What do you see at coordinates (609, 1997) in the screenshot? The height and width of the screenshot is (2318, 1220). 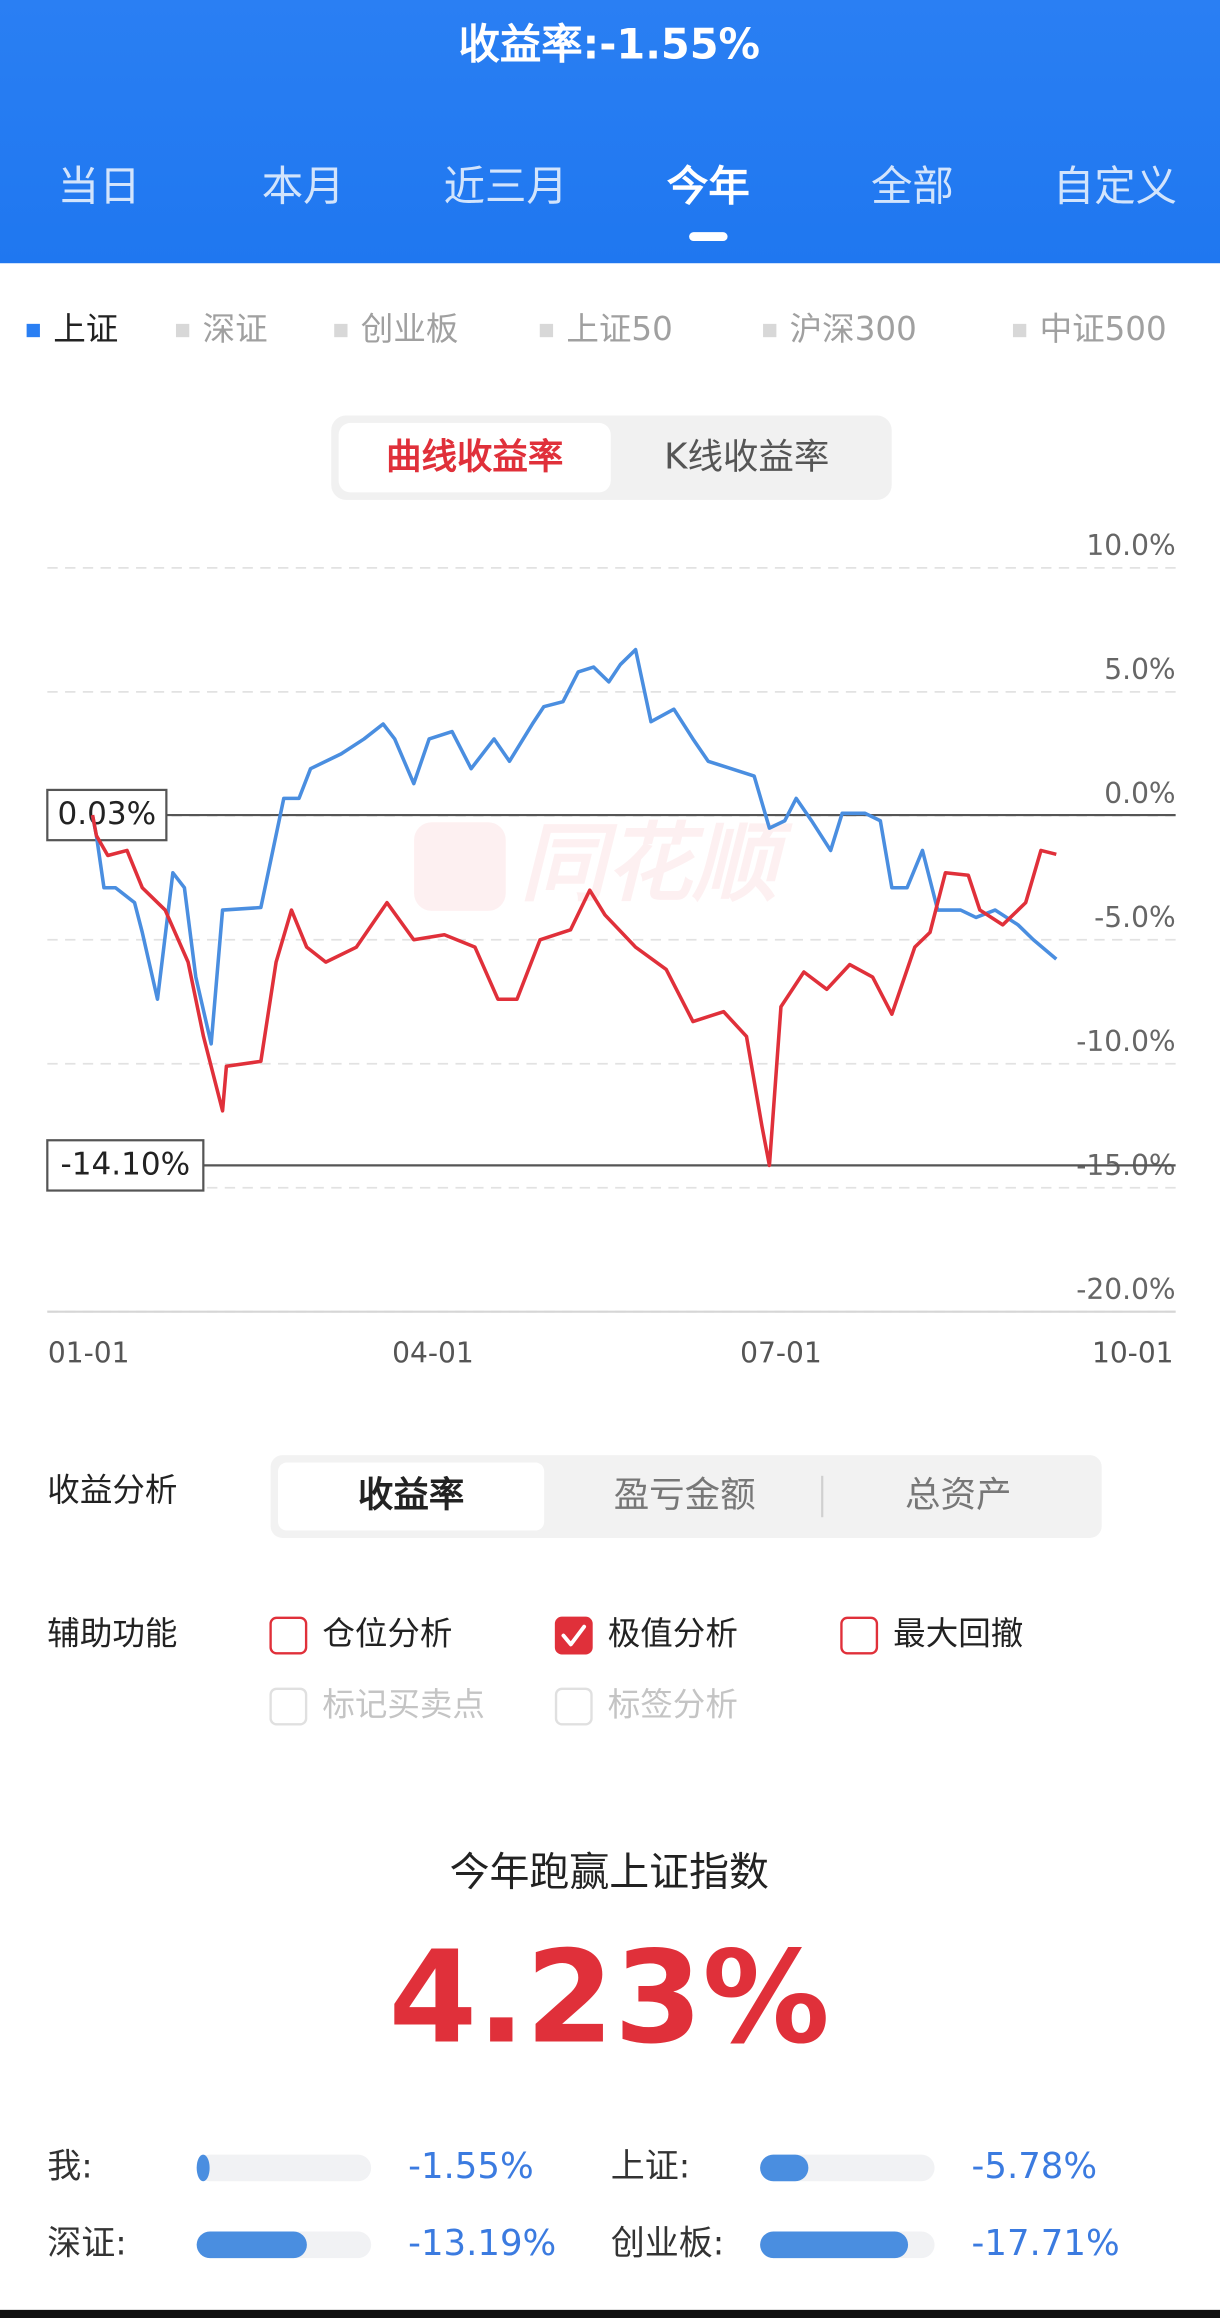 I see `comparison-headline: 4.23%` at bounding box center [609, 1997].